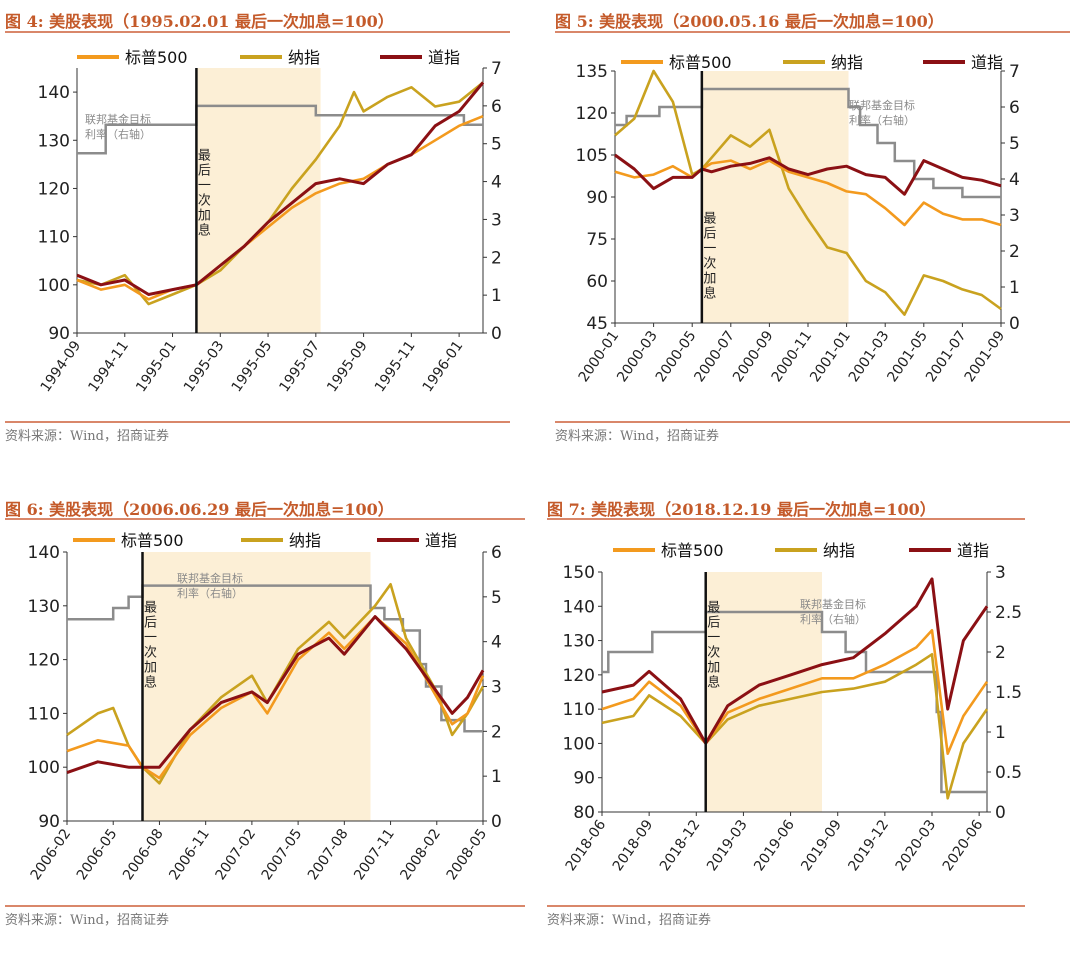  What do you see at coordinates (1008, 613) in the screenshot?
I see `y-tick-label-right: 2.5` at bounding box center [1008, 613].